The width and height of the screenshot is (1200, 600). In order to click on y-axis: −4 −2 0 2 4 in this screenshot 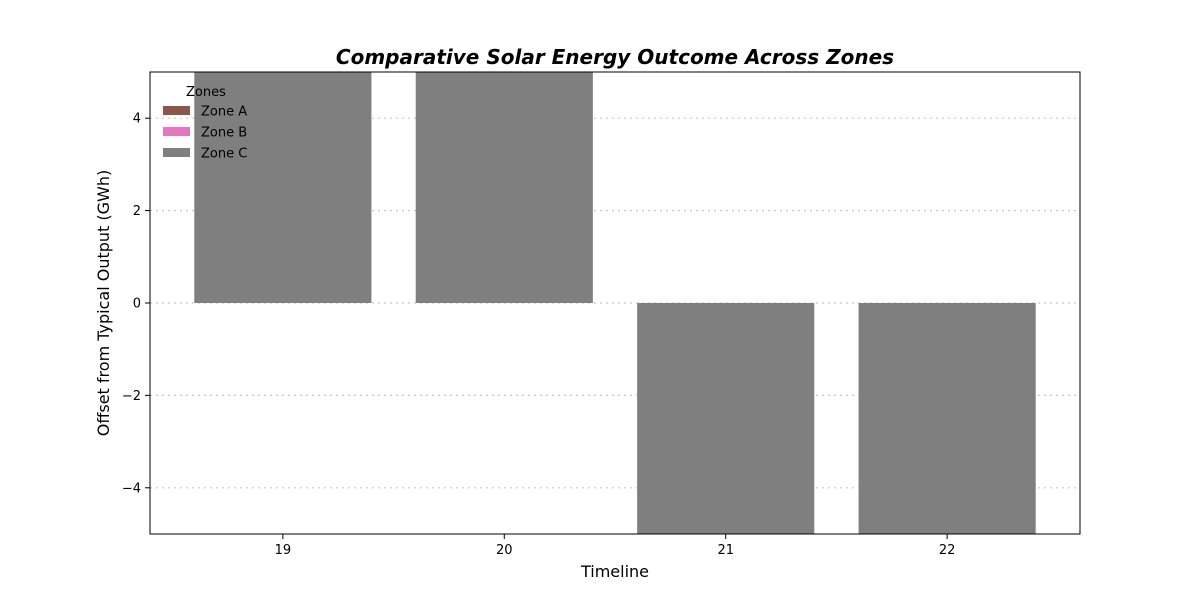, I will do `click(136, 304)`.